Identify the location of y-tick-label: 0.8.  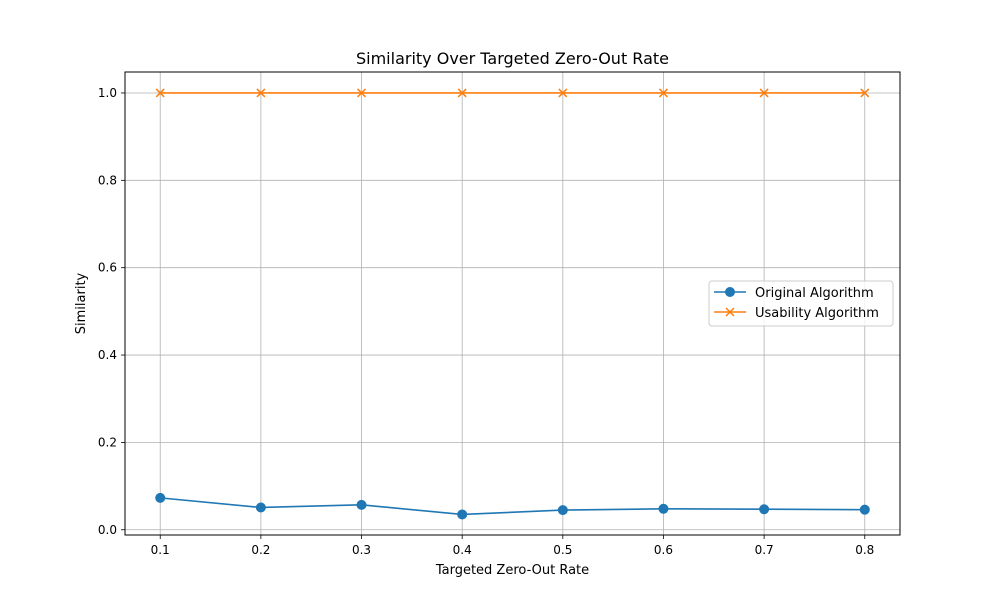
(107, 180).